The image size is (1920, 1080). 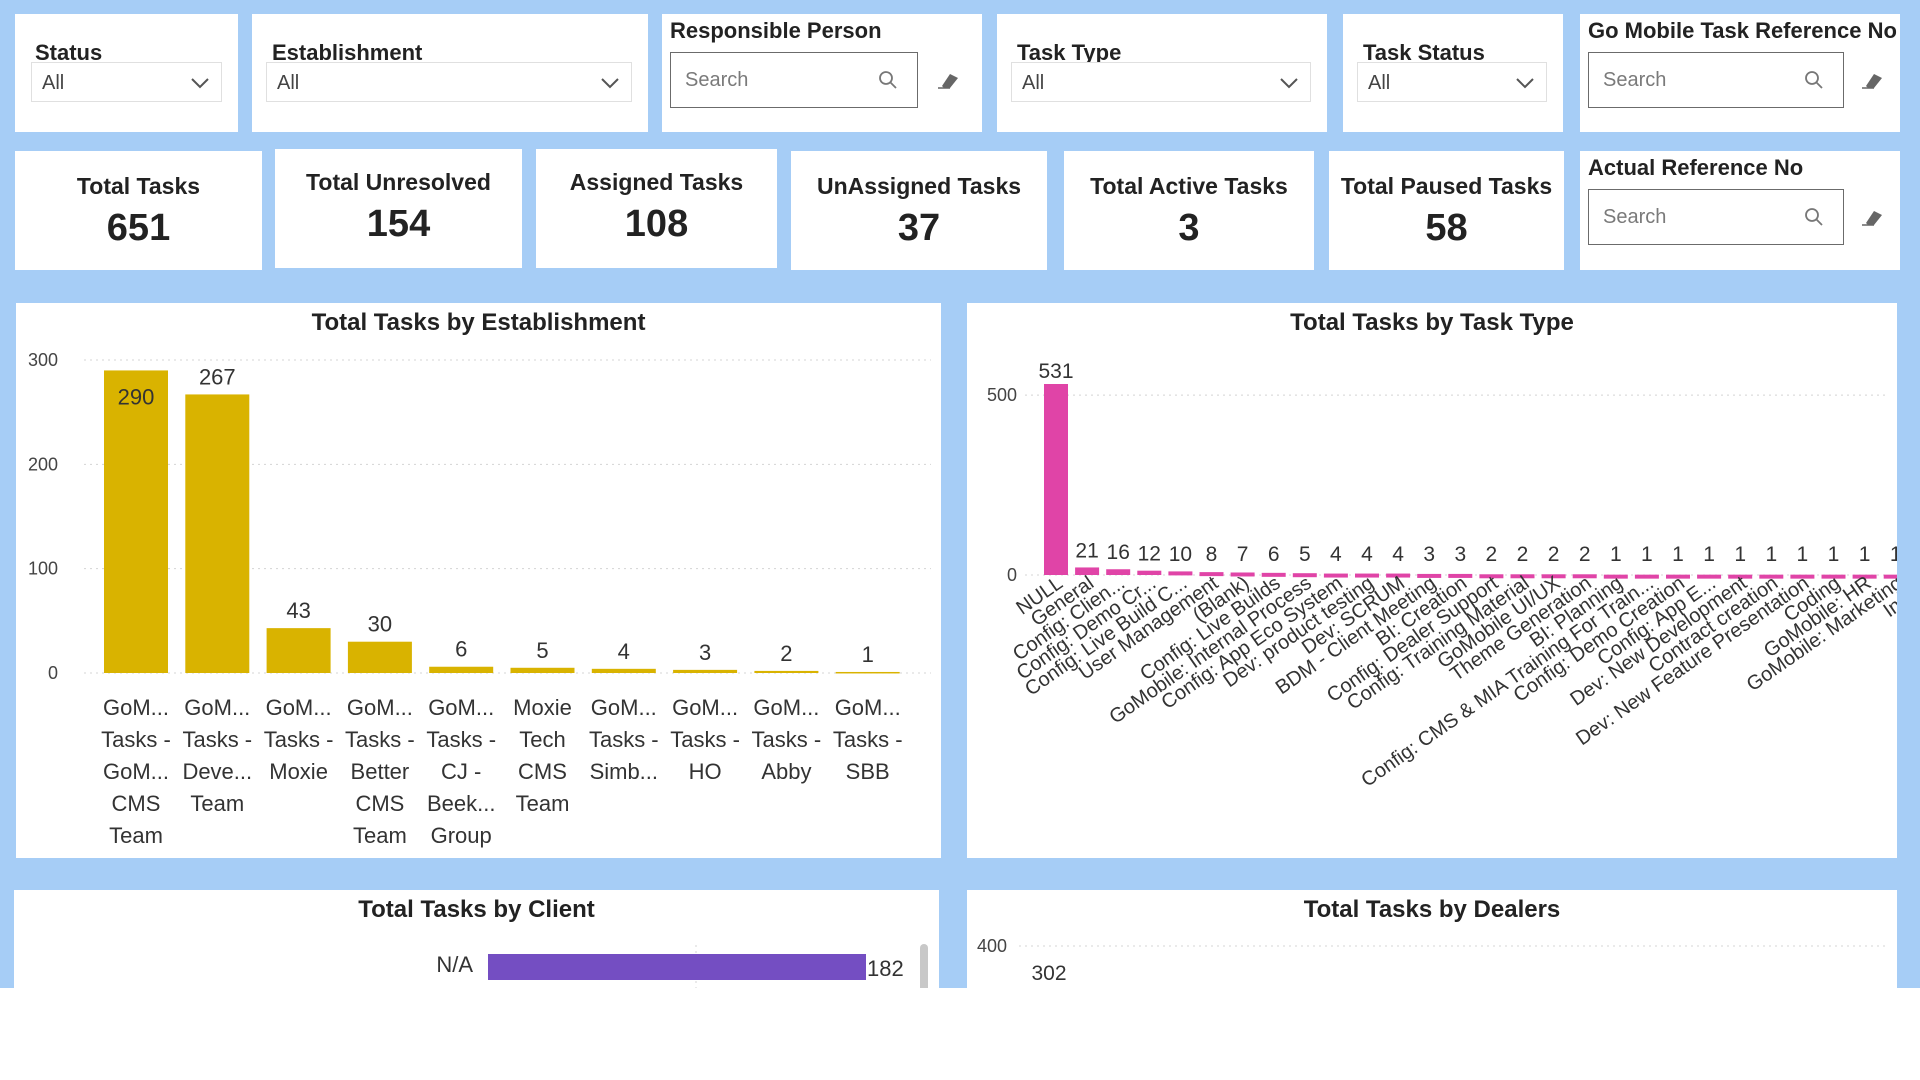 What do you see at coordinates (43, 464) in the screenshot?
I see `y-tick-label: 200` at bounding box center [43, 464].